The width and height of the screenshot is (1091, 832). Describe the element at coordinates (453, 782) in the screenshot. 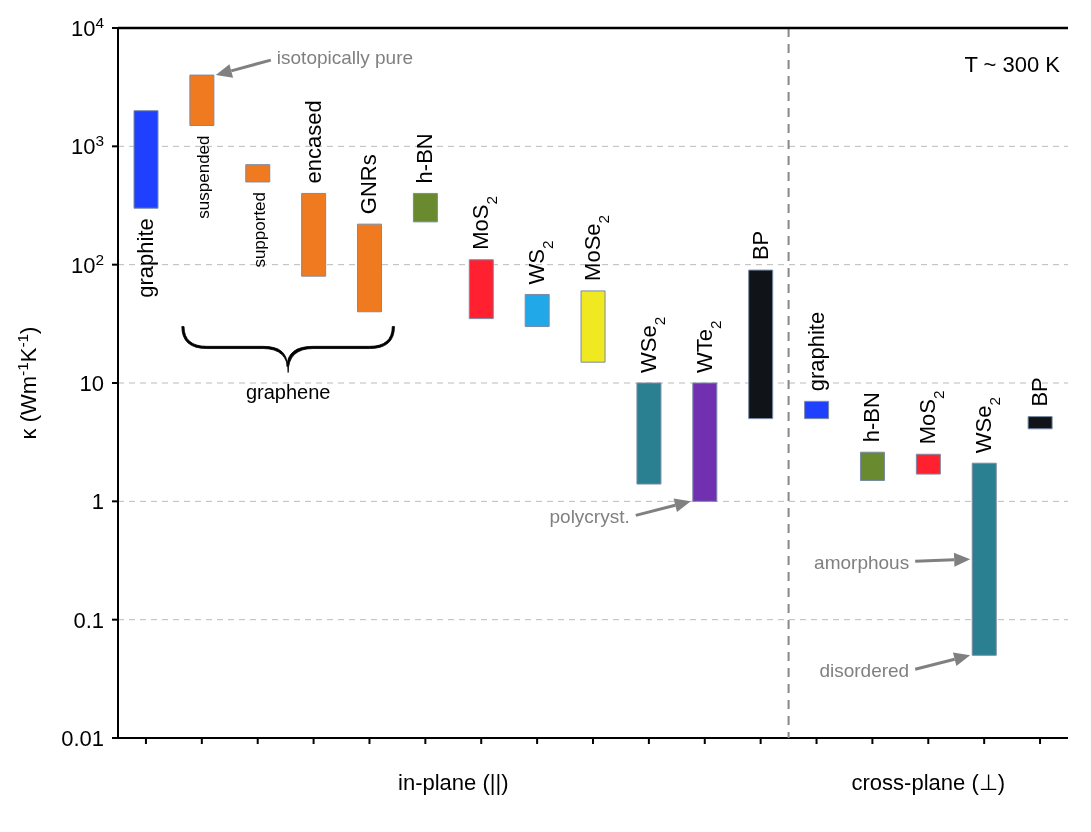

I see `text: in-plane (||)` at that location.